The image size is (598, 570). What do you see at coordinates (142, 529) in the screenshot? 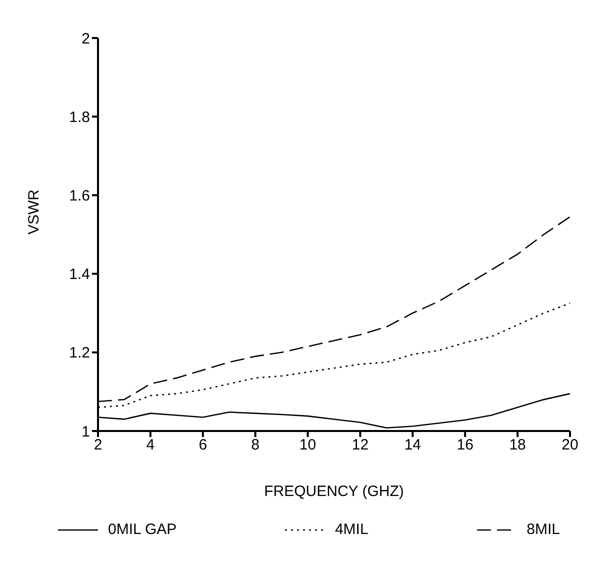
I see `legend-label: 0MIL GAP` at bounding box center [142, 529].